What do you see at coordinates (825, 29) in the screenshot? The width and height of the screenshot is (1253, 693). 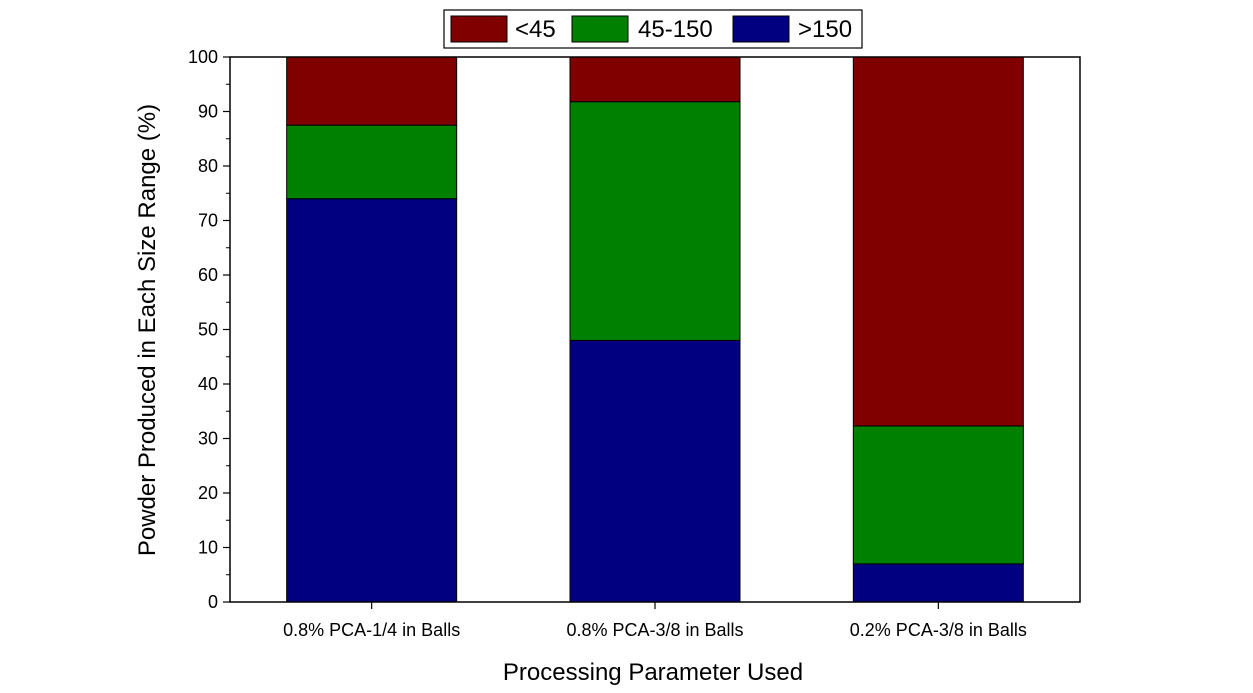 I see `legend-label: >150` at bounding box center [825, 29].